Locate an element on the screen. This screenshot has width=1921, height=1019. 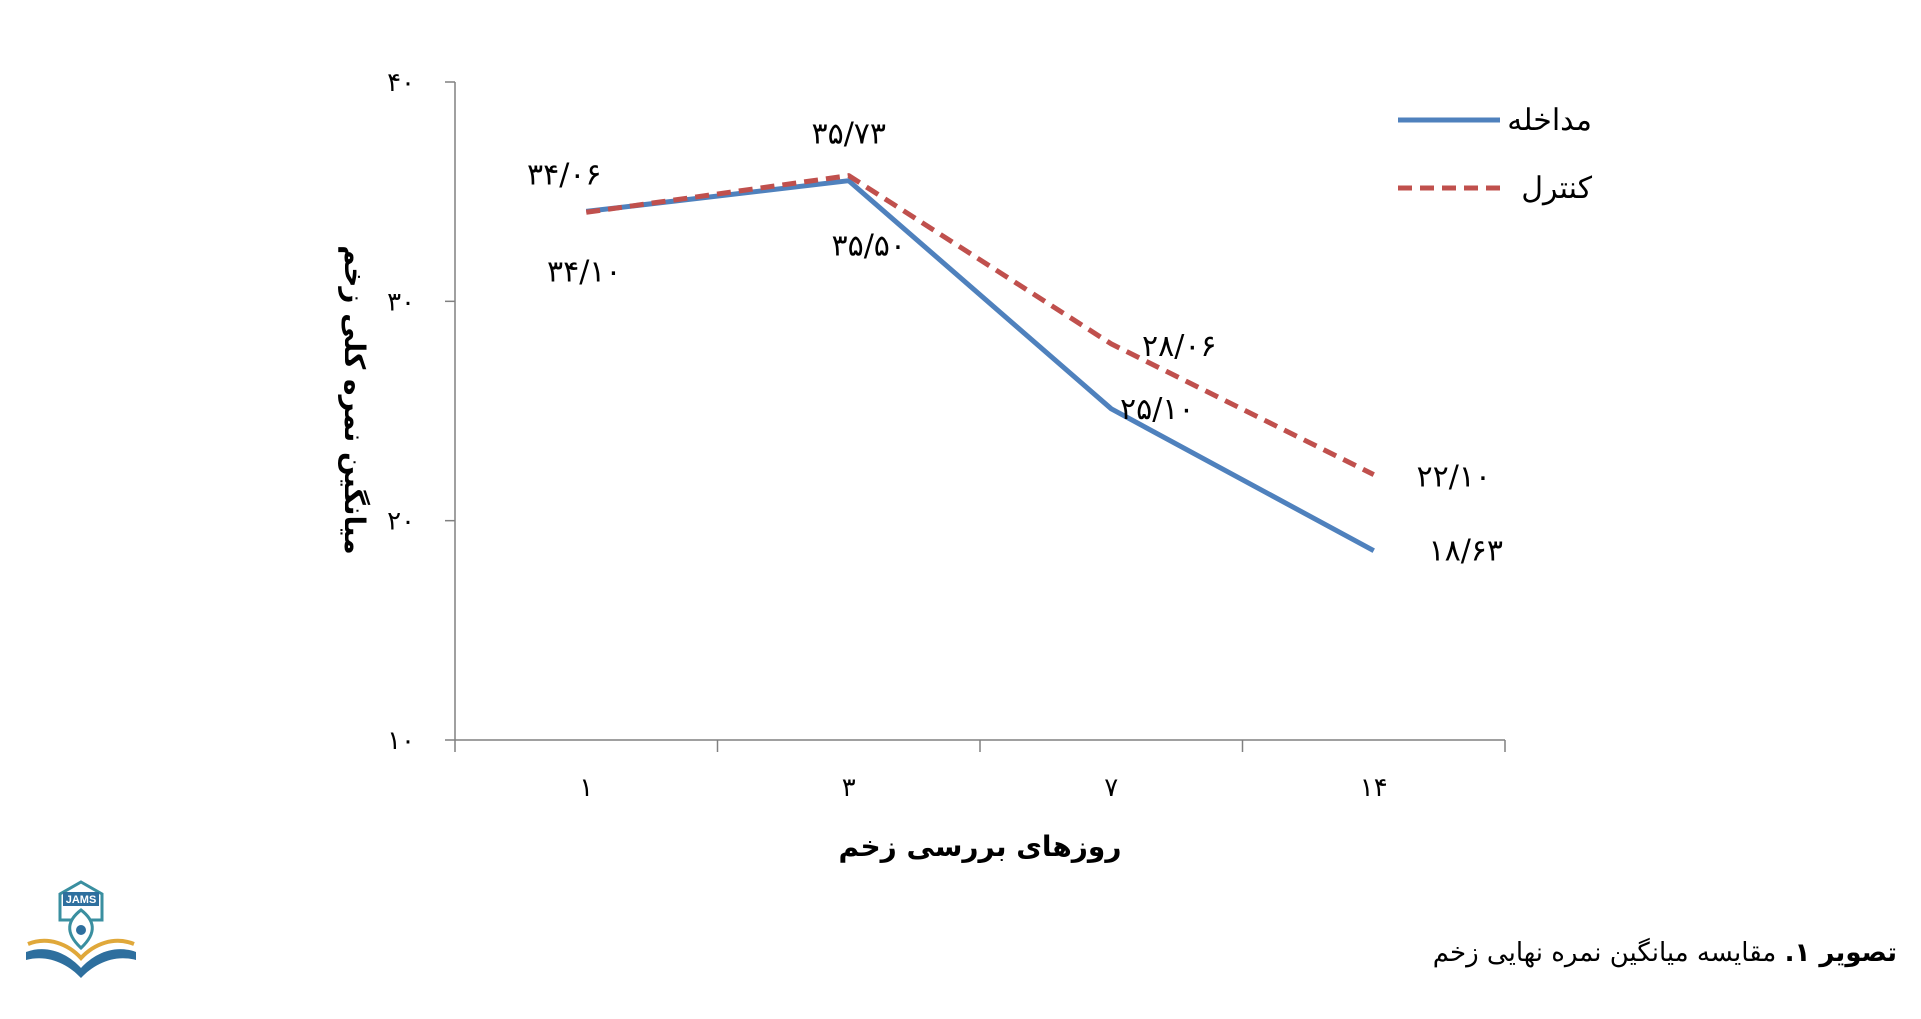
figure-caption-number: تصویر ۱. is located at coordinates (1840, 953).